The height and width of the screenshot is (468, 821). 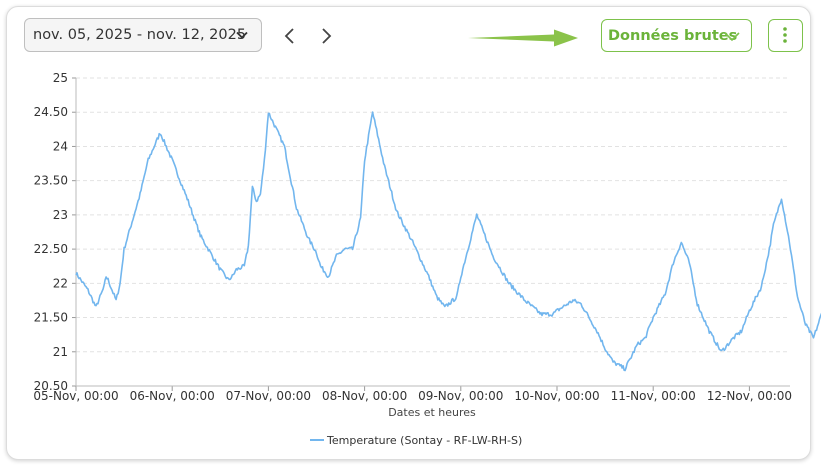 What do you see at coordinates (60, 78) in the screenshot?
I see `y-tick-label: 25` at bounding box center [60, 78].